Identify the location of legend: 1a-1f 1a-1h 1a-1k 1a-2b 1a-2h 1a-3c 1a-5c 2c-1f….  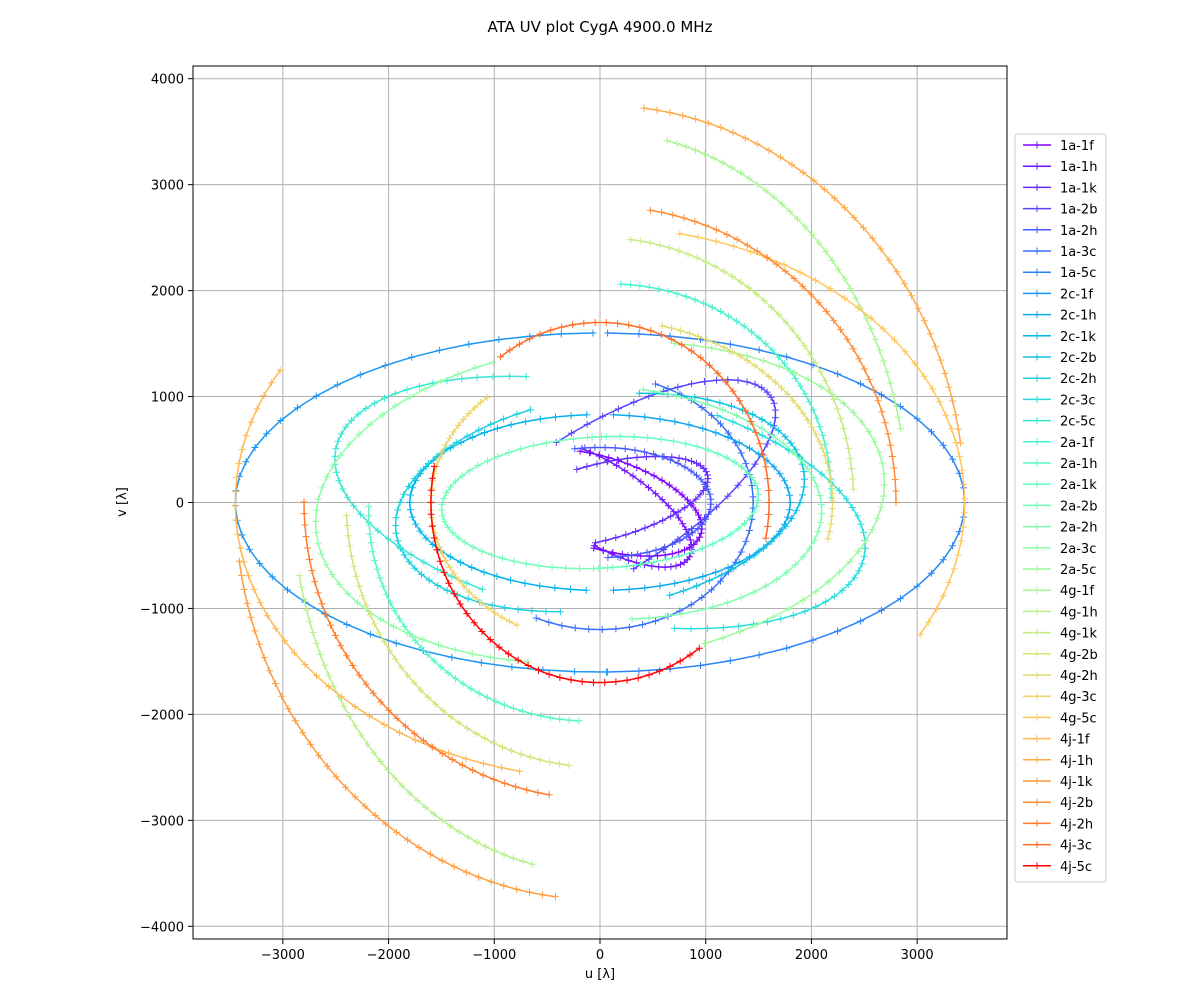
(1060, 508).